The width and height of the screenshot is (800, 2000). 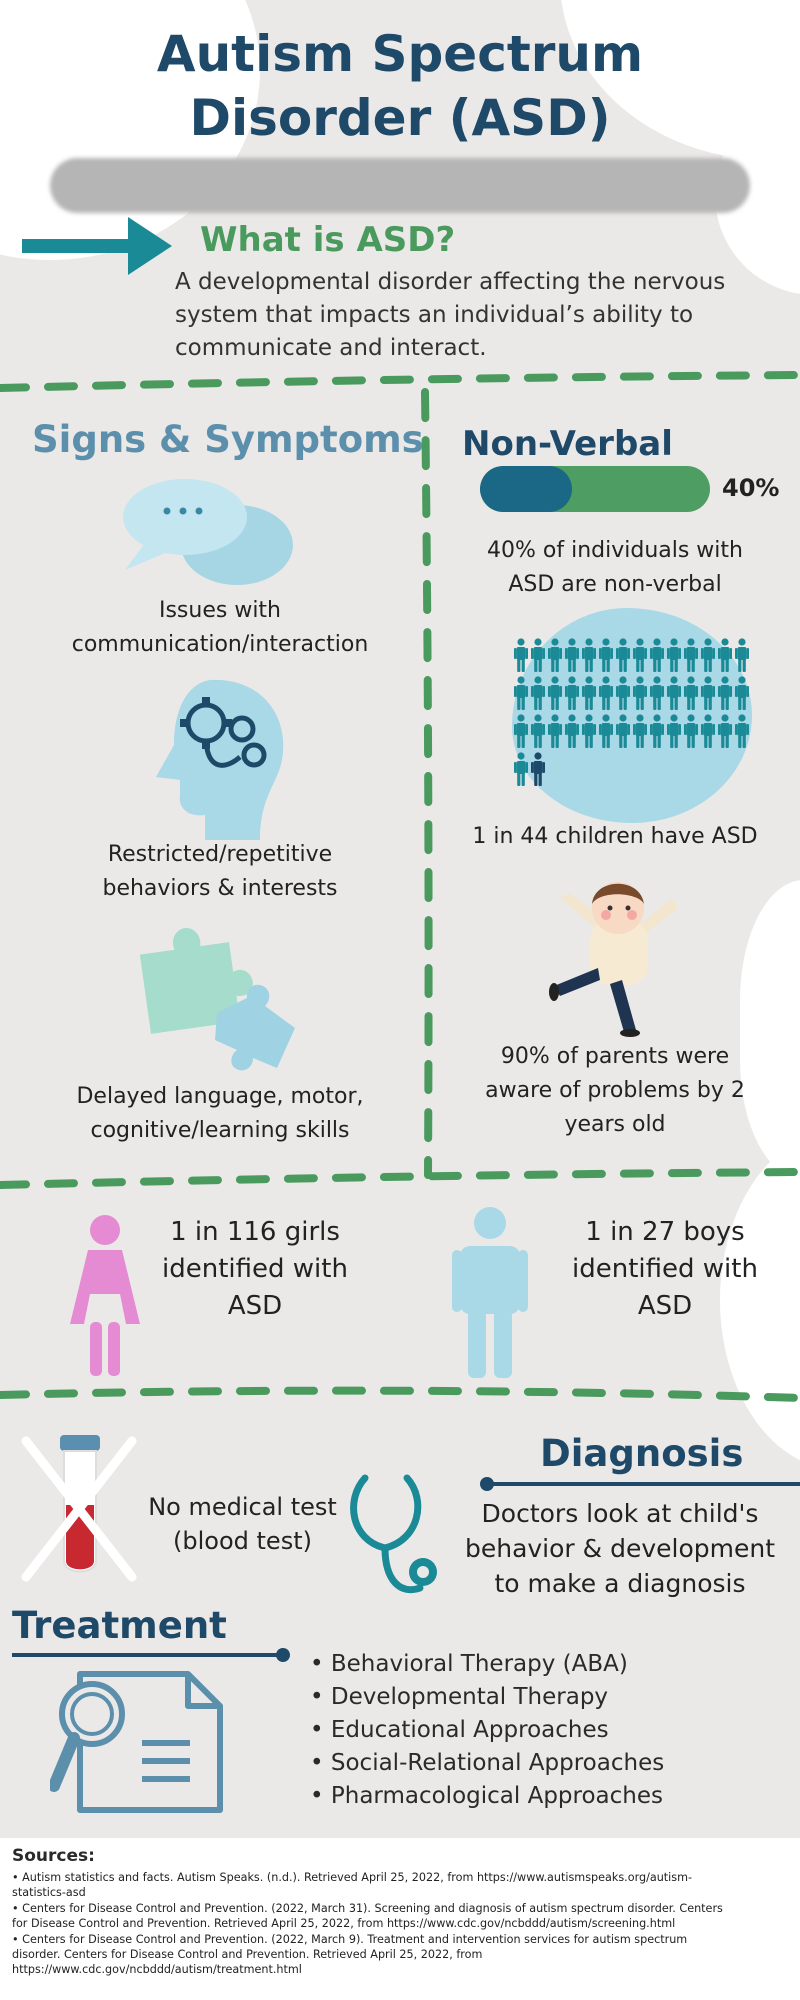 What do you see at coordinates (469, 1664) in the screenshot?
I see `treatment-list-item: • Behavioral Therapy (ABA)` at bounding box center [469, 1664].